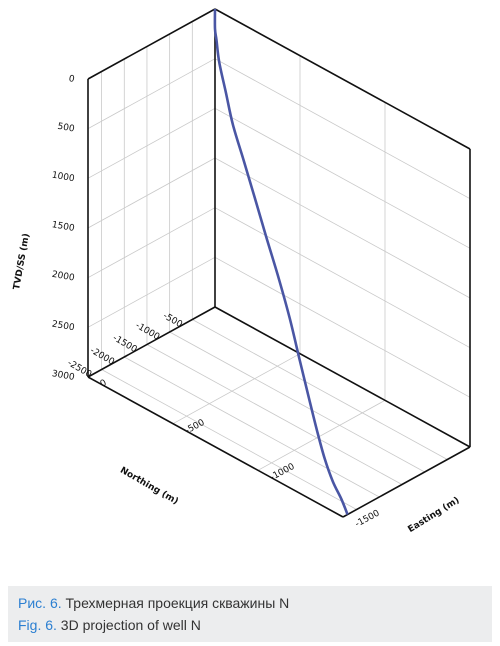 The image size is (500, 646). What do you see at coordinates (66, 128) in the screenshot?
I see `tick-label: 500` at bounding box center [66, 128].